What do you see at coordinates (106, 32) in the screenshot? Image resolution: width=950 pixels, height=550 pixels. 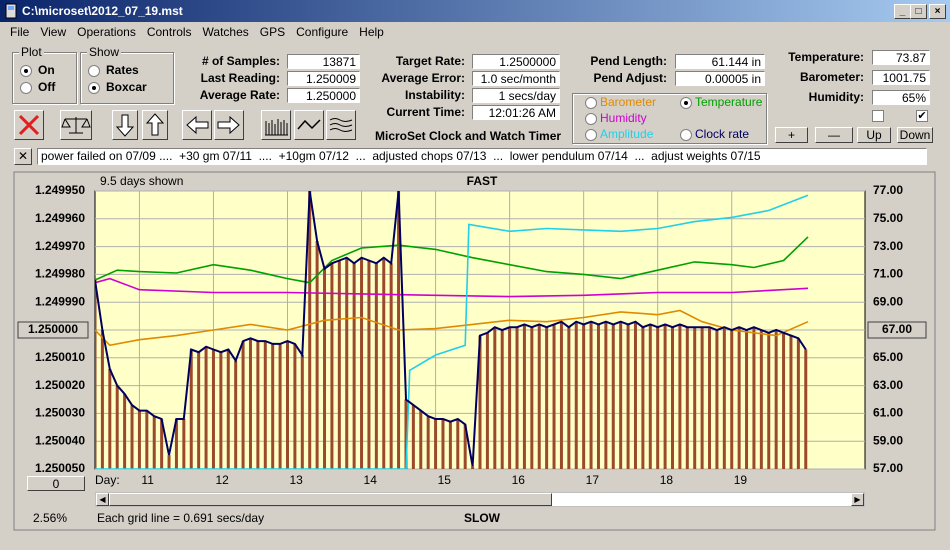 I see `menu-item: Operations` at bounding box center [106, 32].